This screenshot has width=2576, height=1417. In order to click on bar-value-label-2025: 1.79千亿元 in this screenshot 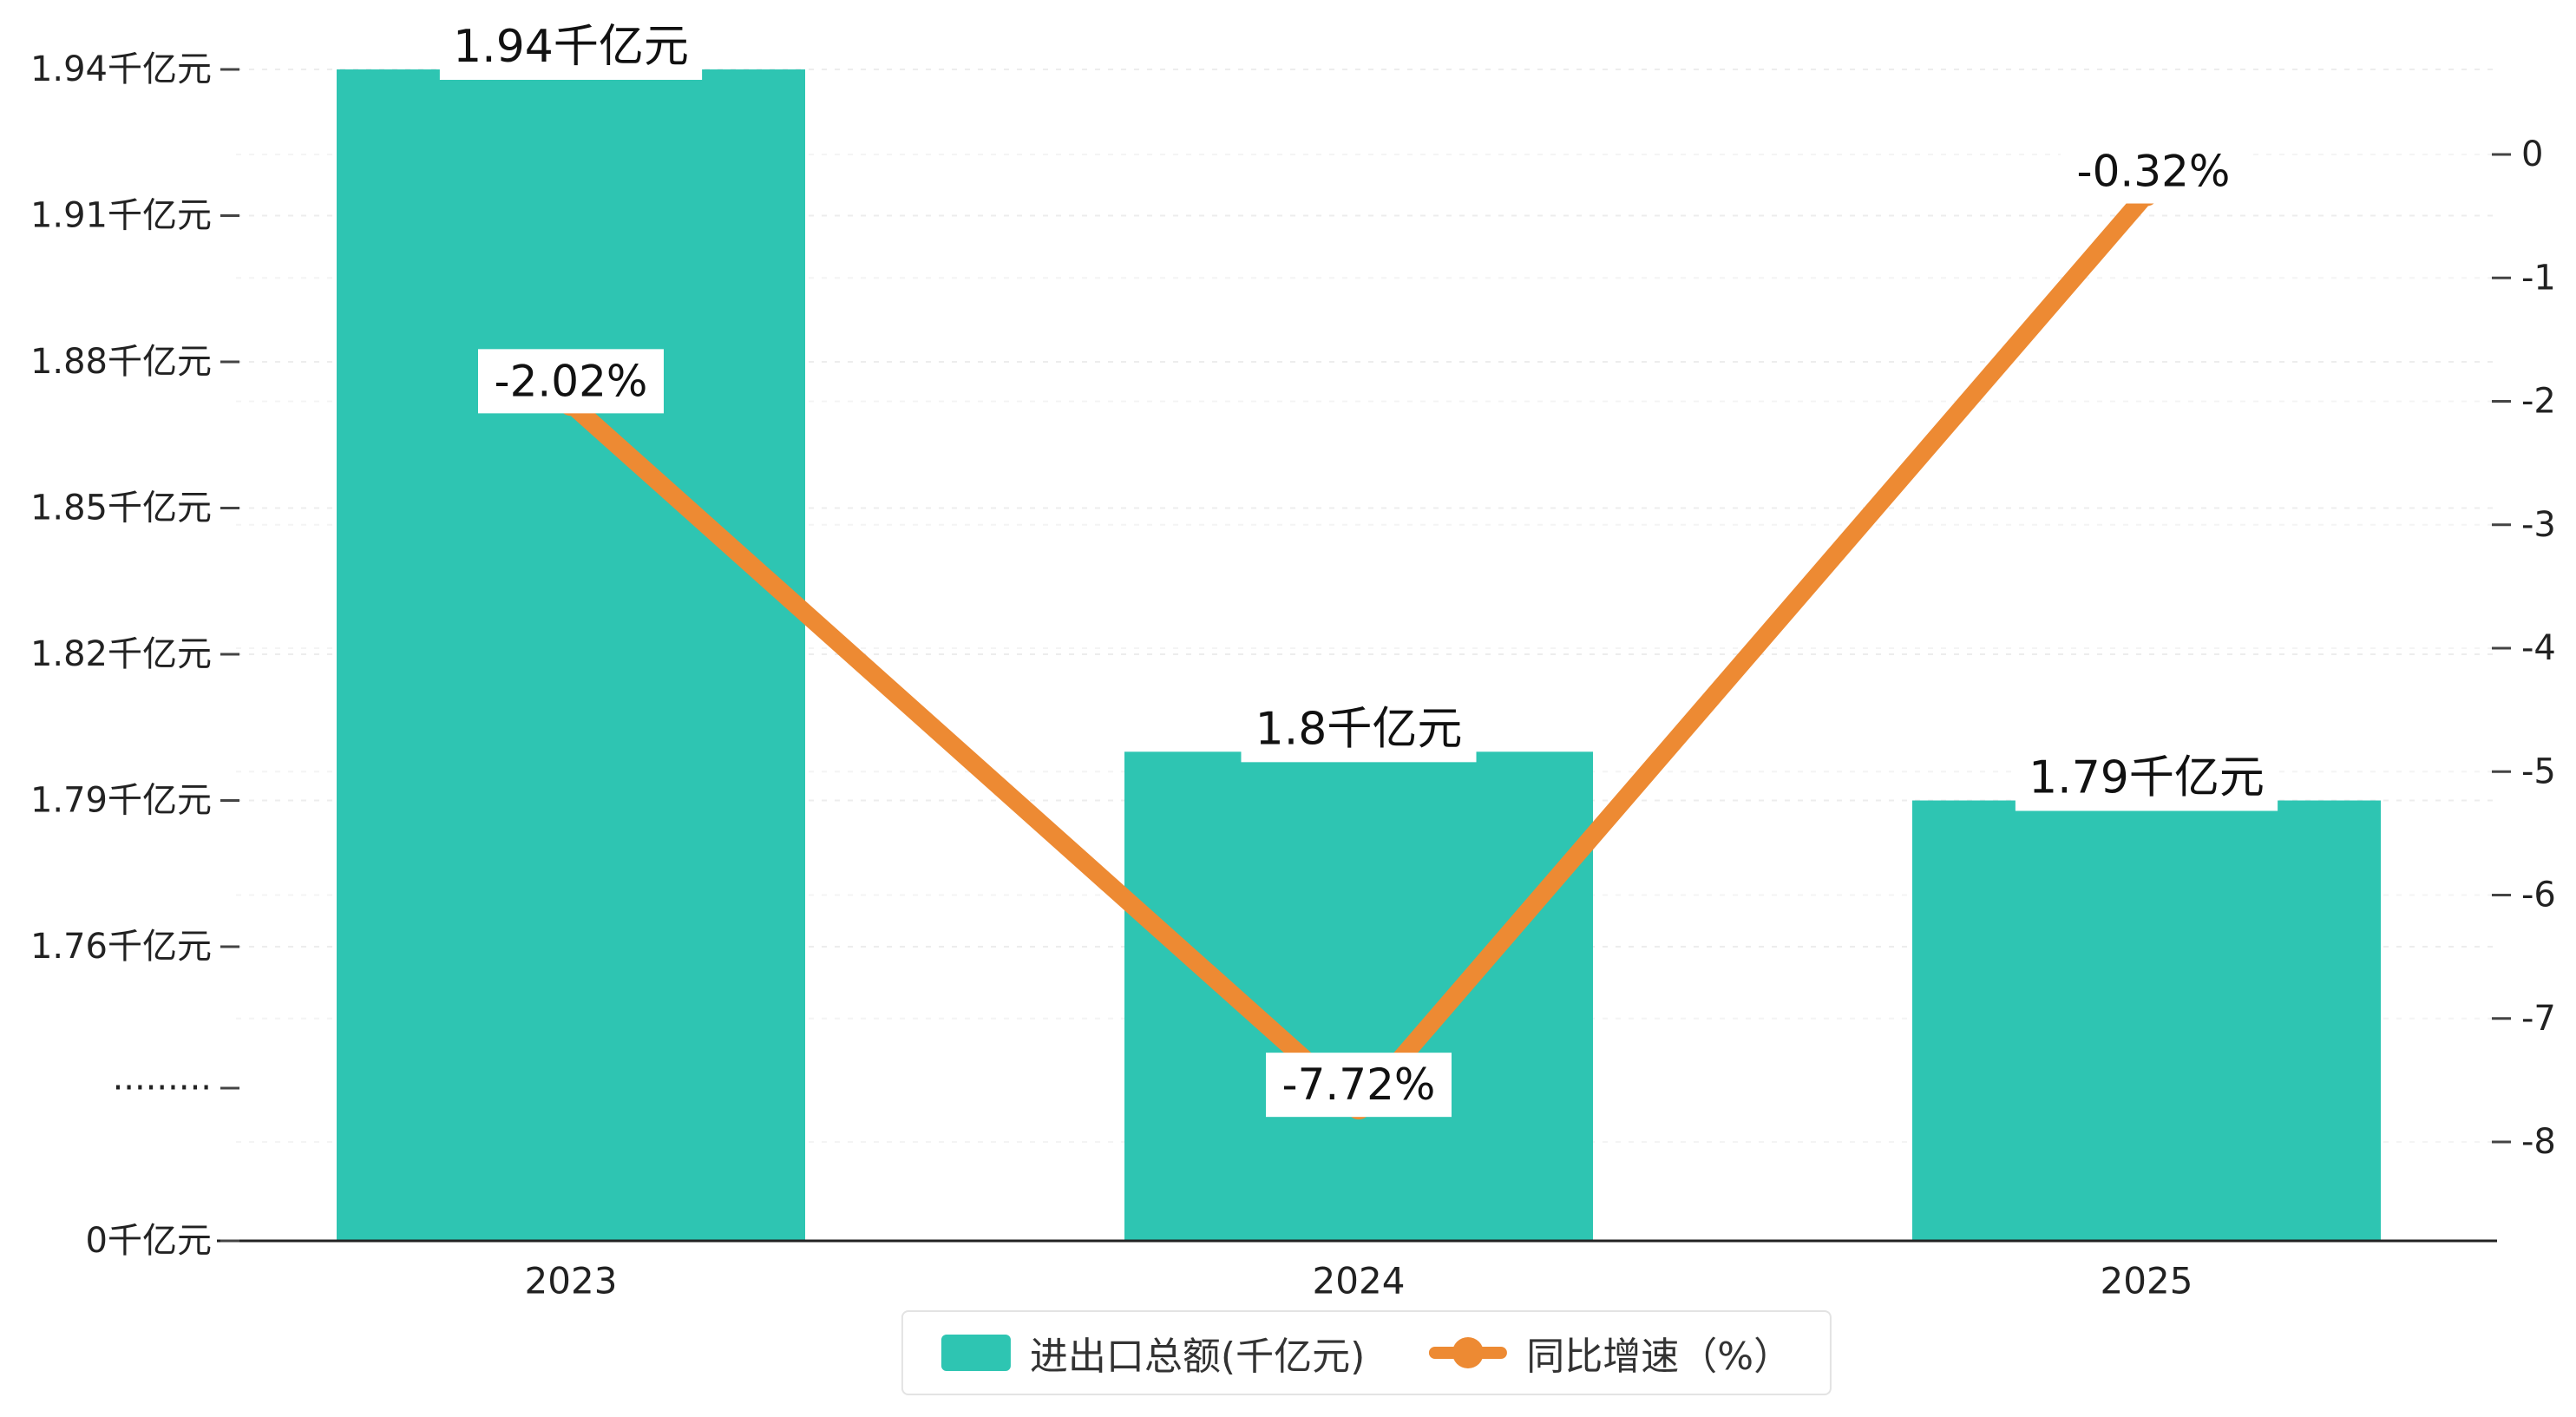, I will do `click(2147, 778)`.